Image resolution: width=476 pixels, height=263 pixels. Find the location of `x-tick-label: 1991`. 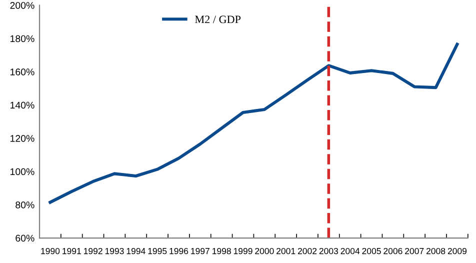

x-tick-label: 1991 is located at coordinates (71, 251).